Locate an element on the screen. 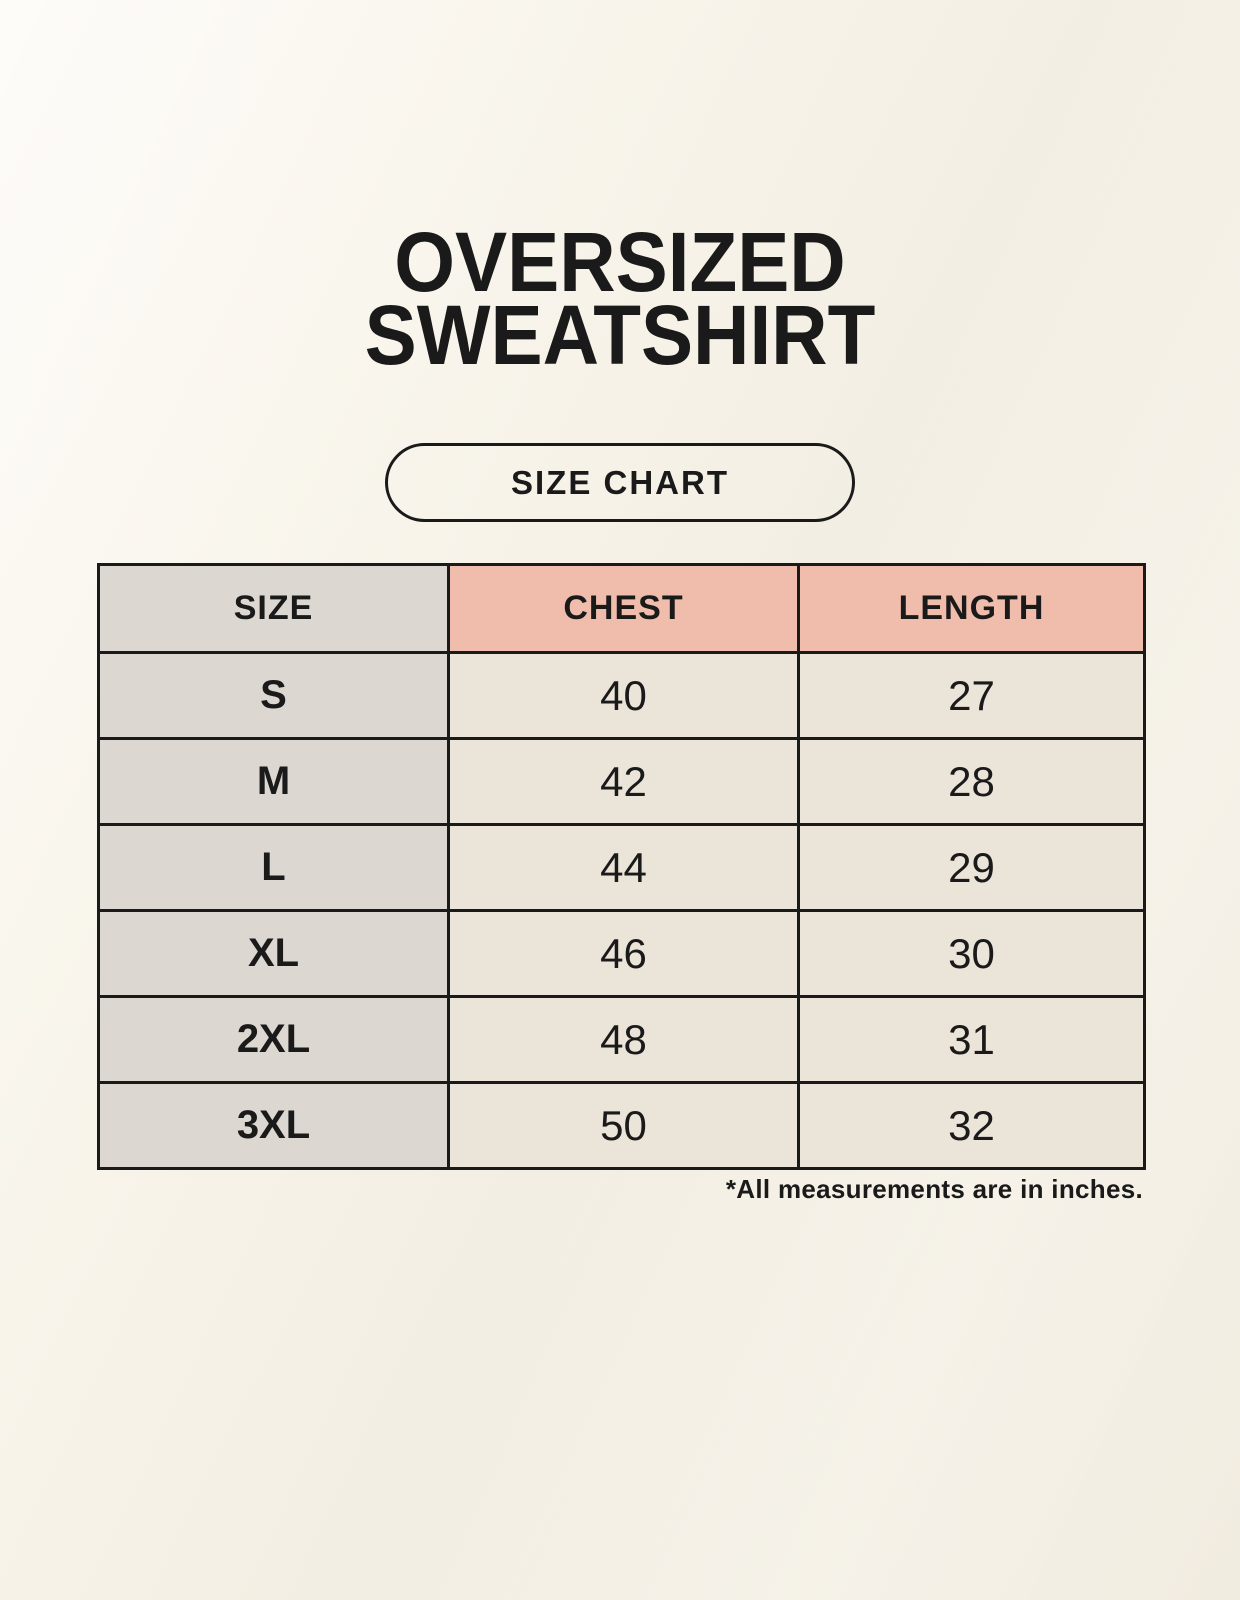  page-title: OVERSIZED SWEATSHIRT is located at coordinates (620, 298).